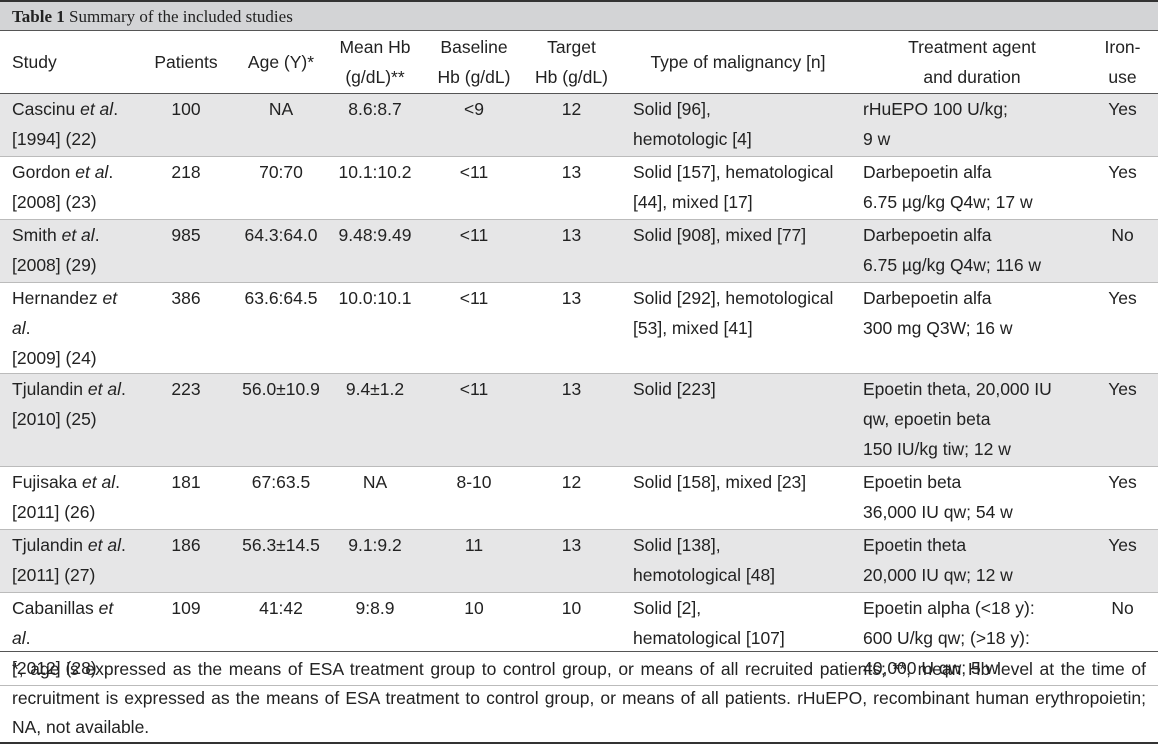 The width and height of the screenshot is (1158, 744). Describe the element at coordinates (474, 125) in the screenshot. I see `cell-baseline-hb: <9` at that location.